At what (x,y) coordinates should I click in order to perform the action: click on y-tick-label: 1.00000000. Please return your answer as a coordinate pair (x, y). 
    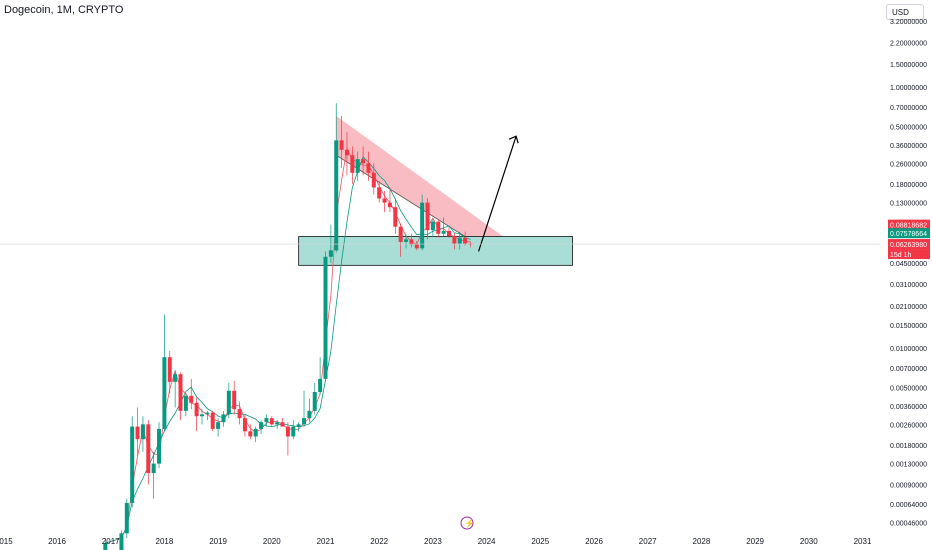
    Looking at the image, I should click on (908, 88).